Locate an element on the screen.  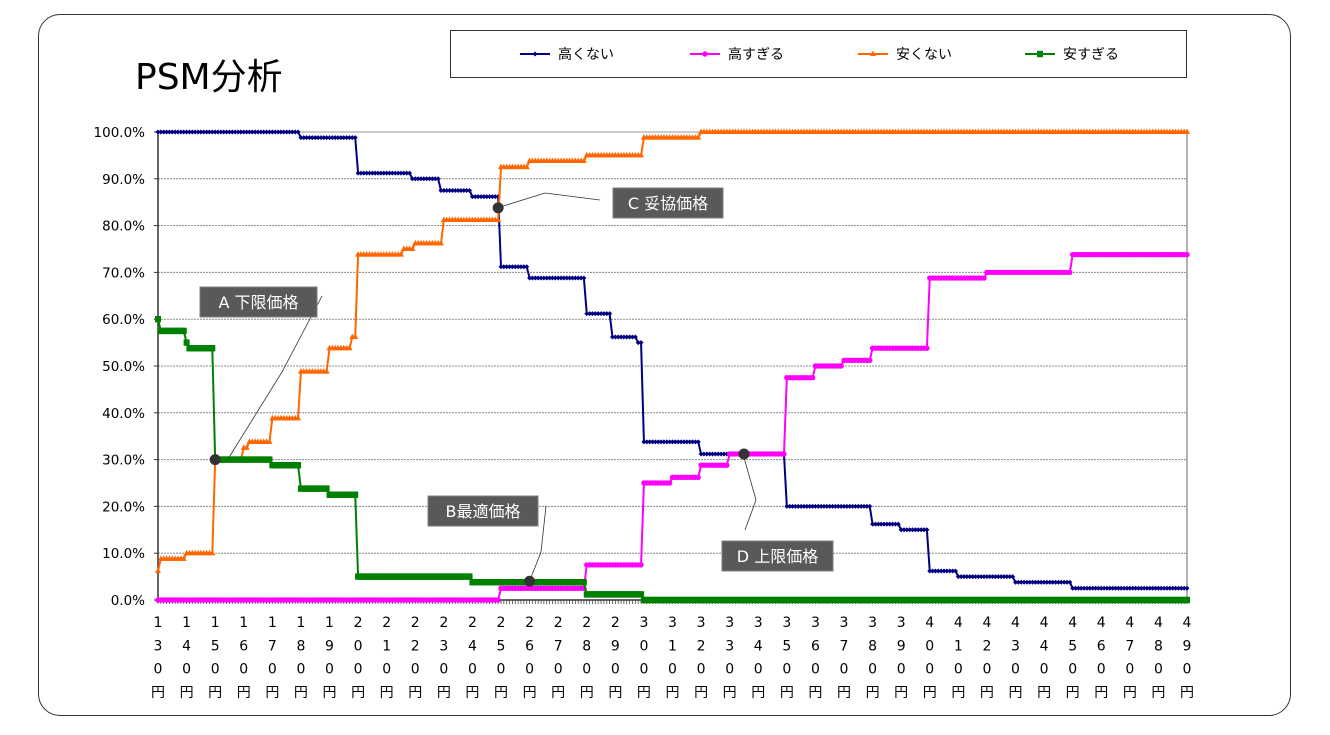
x-tick-char: 9 is located at coordinates (329, 646).